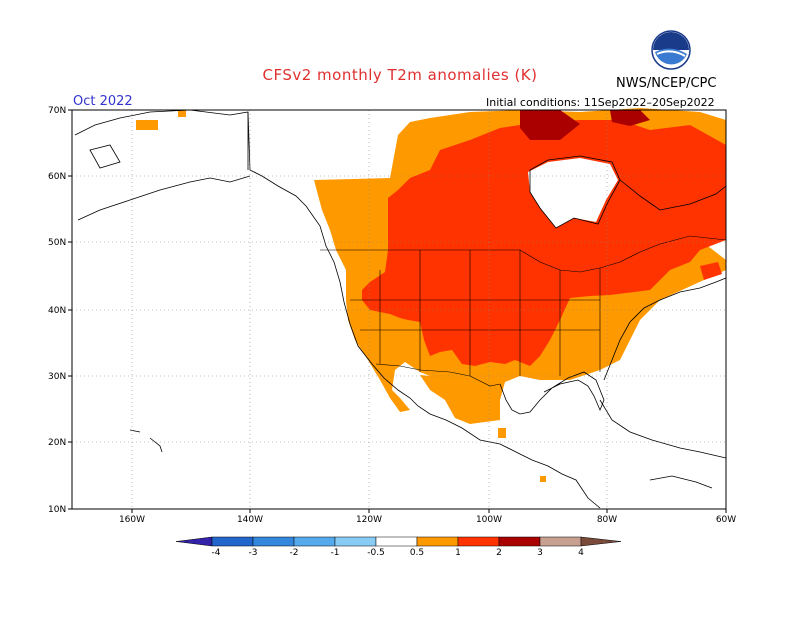  I want to click on noaa-logo, so click(671, 50).